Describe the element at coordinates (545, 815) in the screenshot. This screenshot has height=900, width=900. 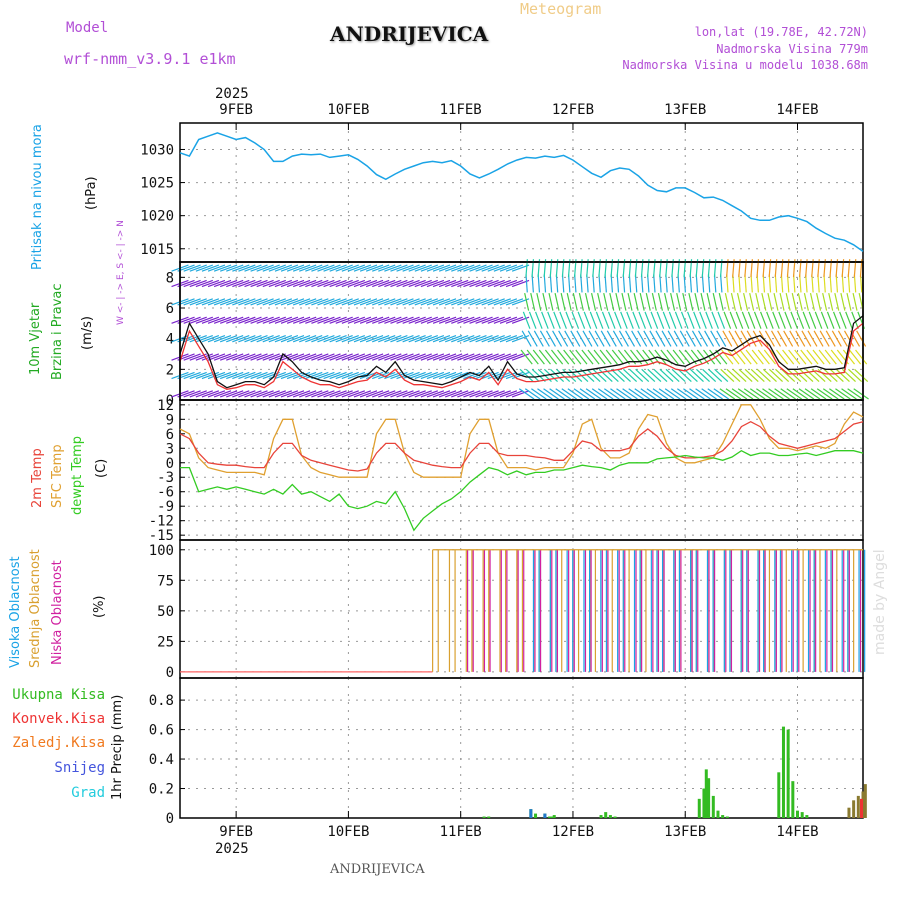
I see `snow-bar` at that location.